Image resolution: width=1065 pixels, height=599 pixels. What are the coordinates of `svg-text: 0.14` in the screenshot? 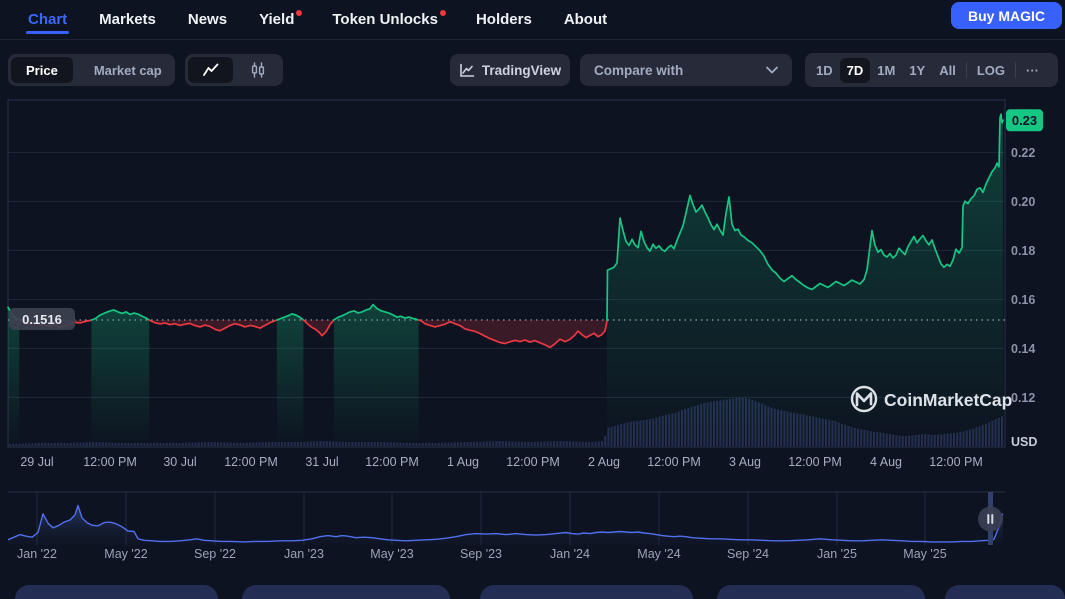 It's located at (1023, 349).